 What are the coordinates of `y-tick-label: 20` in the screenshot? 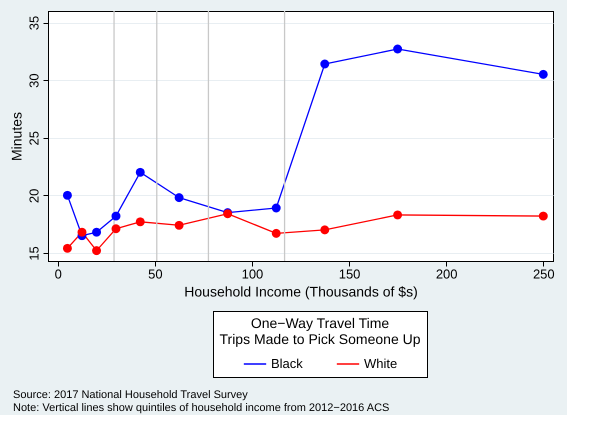 It's located at (34, 196).